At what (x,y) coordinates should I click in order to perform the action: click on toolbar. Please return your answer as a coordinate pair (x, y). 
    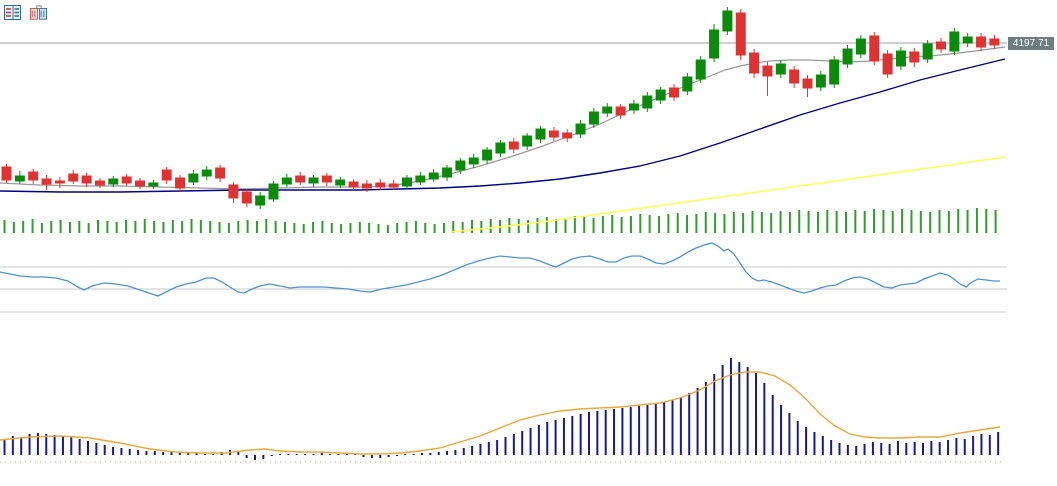
    Looking at the image, I should click on (25, 12).